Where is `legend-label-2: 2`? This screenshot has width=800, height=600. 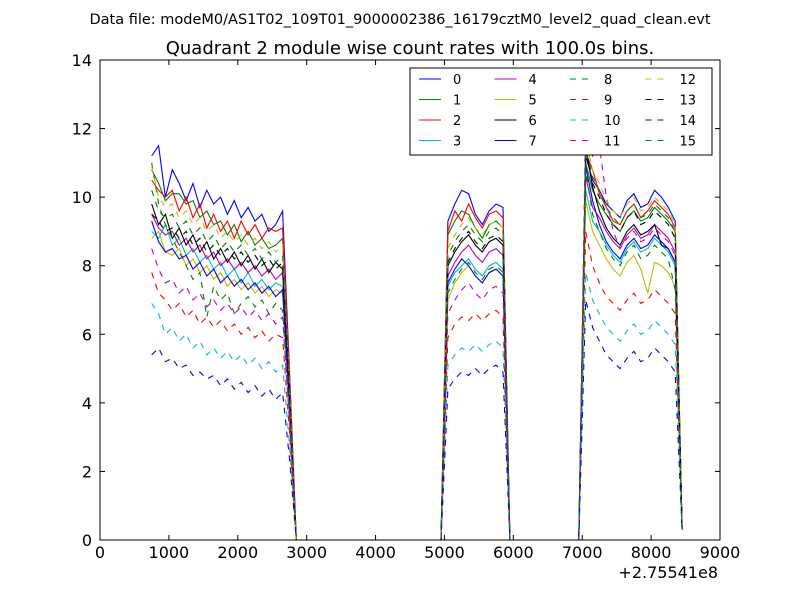
legend-label-2: 2 is located at coordinates (457, 121).